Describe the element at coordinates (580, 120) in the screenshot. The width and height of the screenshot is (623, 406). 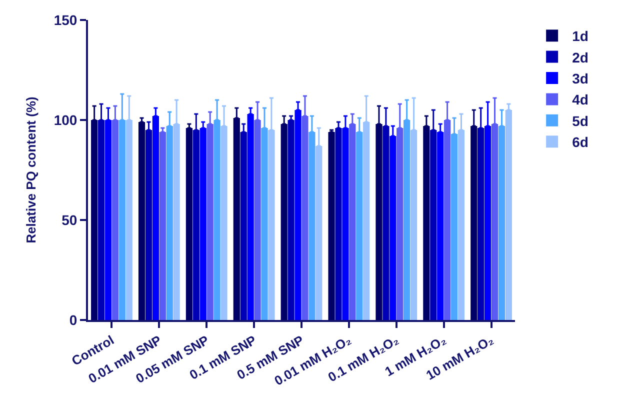
I see `legend-label: 5d` at that location.